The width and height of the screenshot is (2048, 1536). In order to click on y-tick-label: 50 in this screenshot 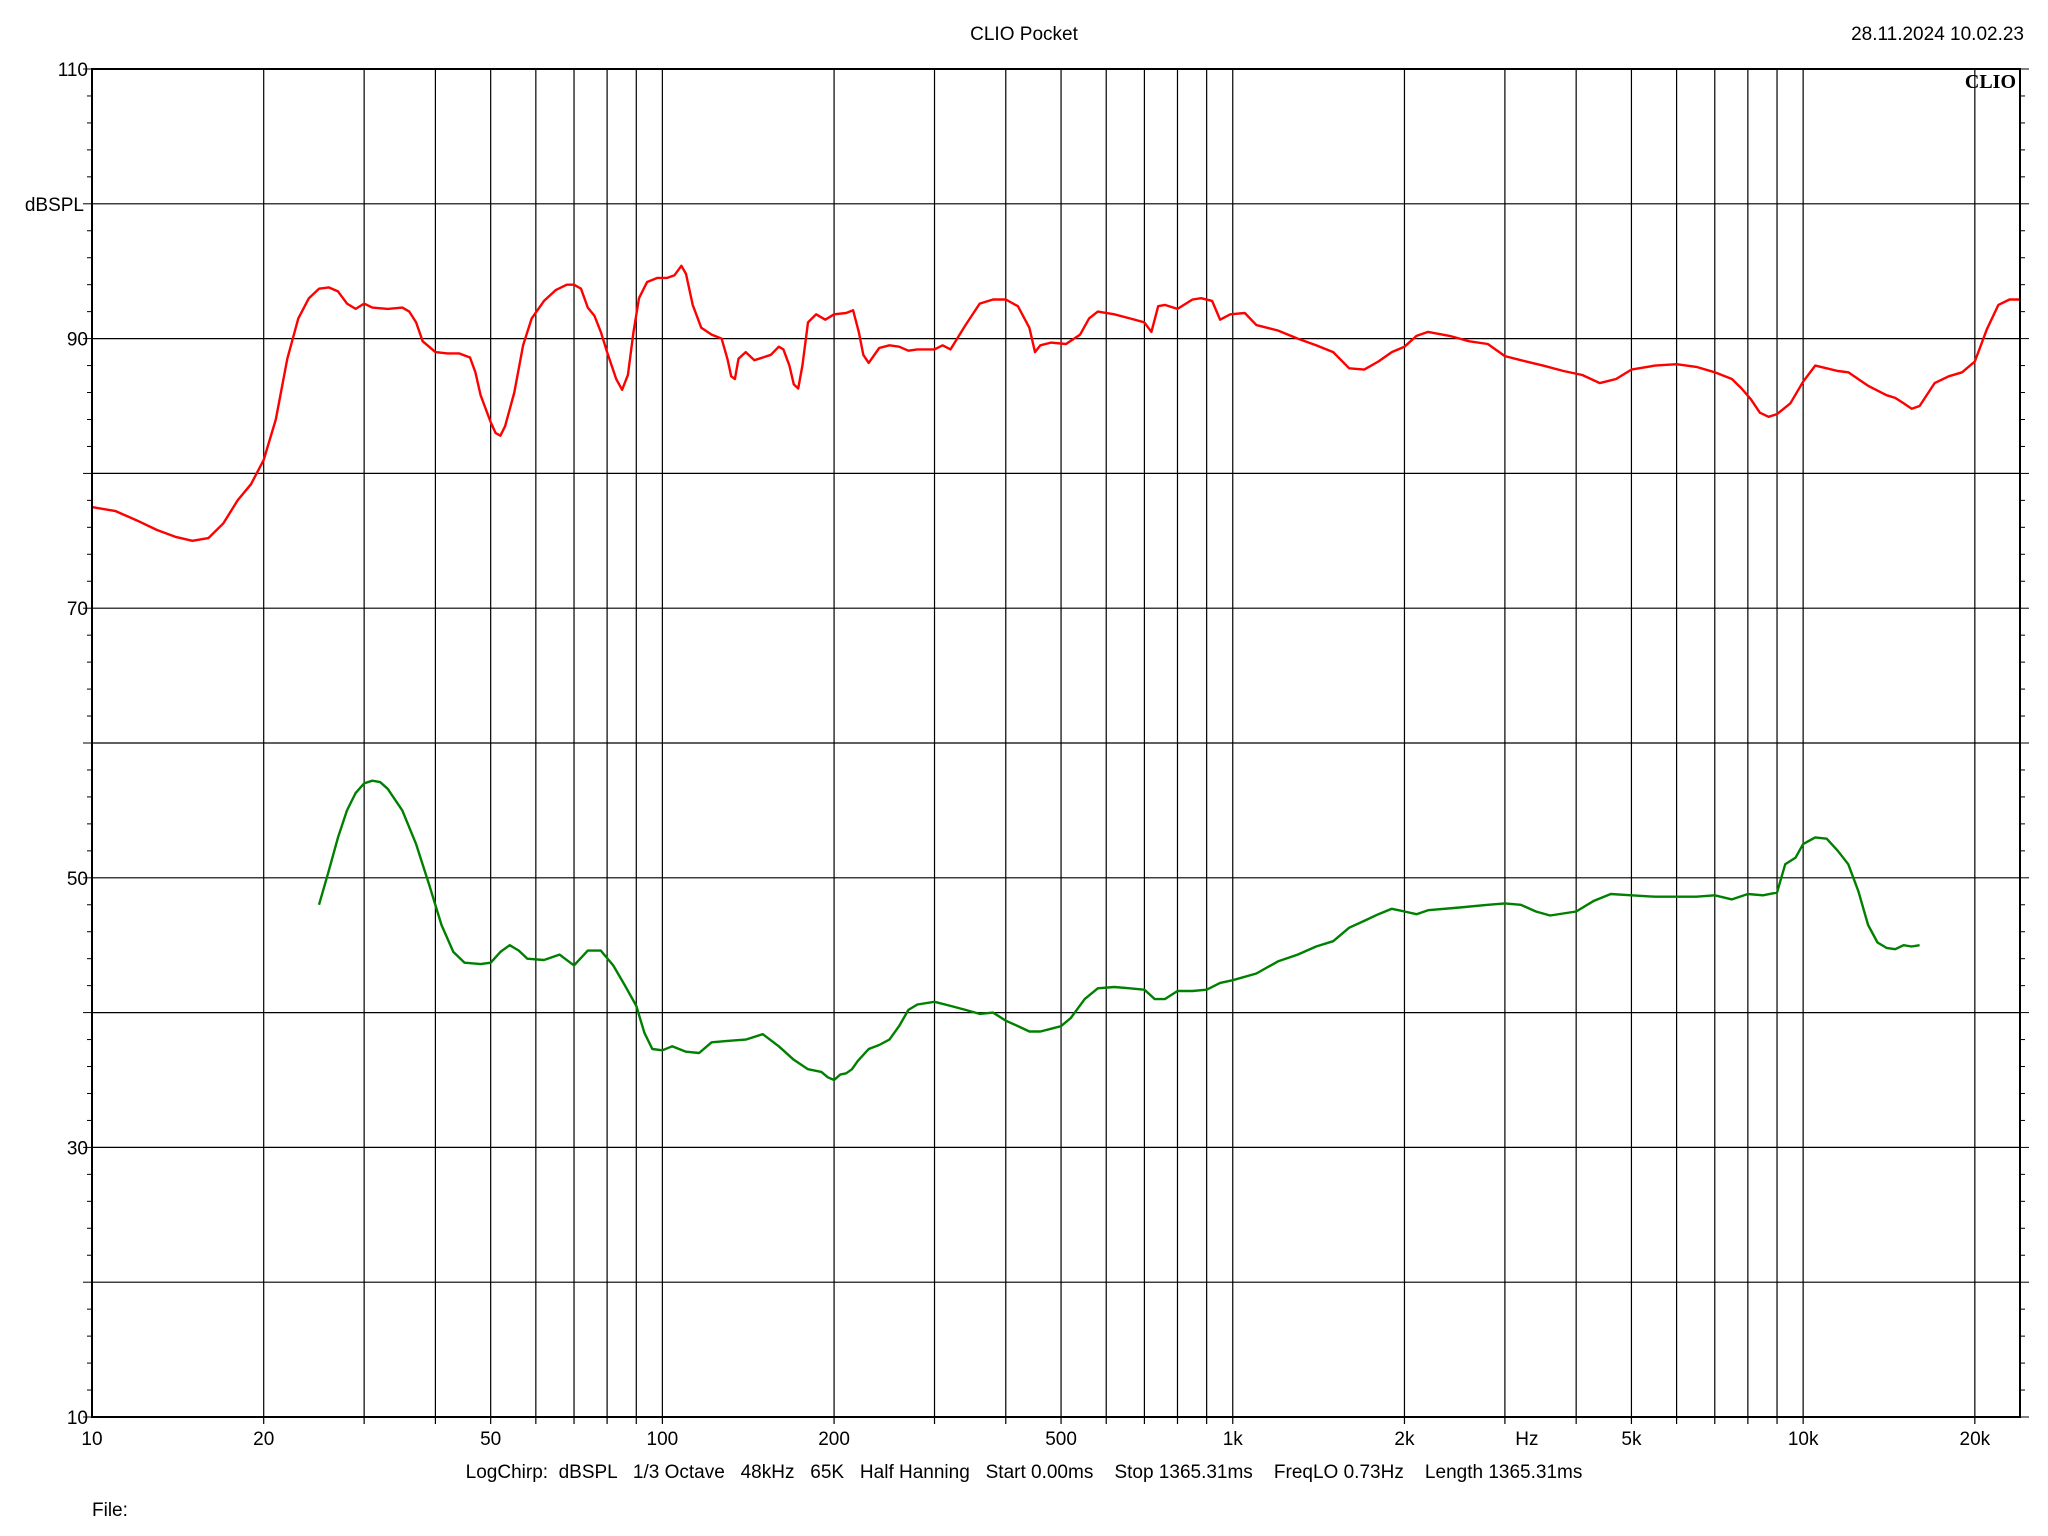, I will do `click(77, 879)`.